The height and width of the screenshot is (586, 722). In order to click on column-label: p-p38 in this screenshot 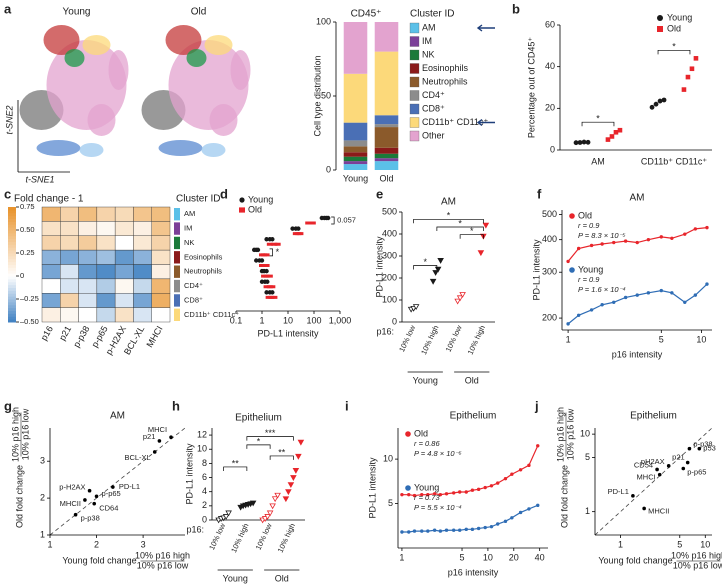, I will do `click(81, 336)`.